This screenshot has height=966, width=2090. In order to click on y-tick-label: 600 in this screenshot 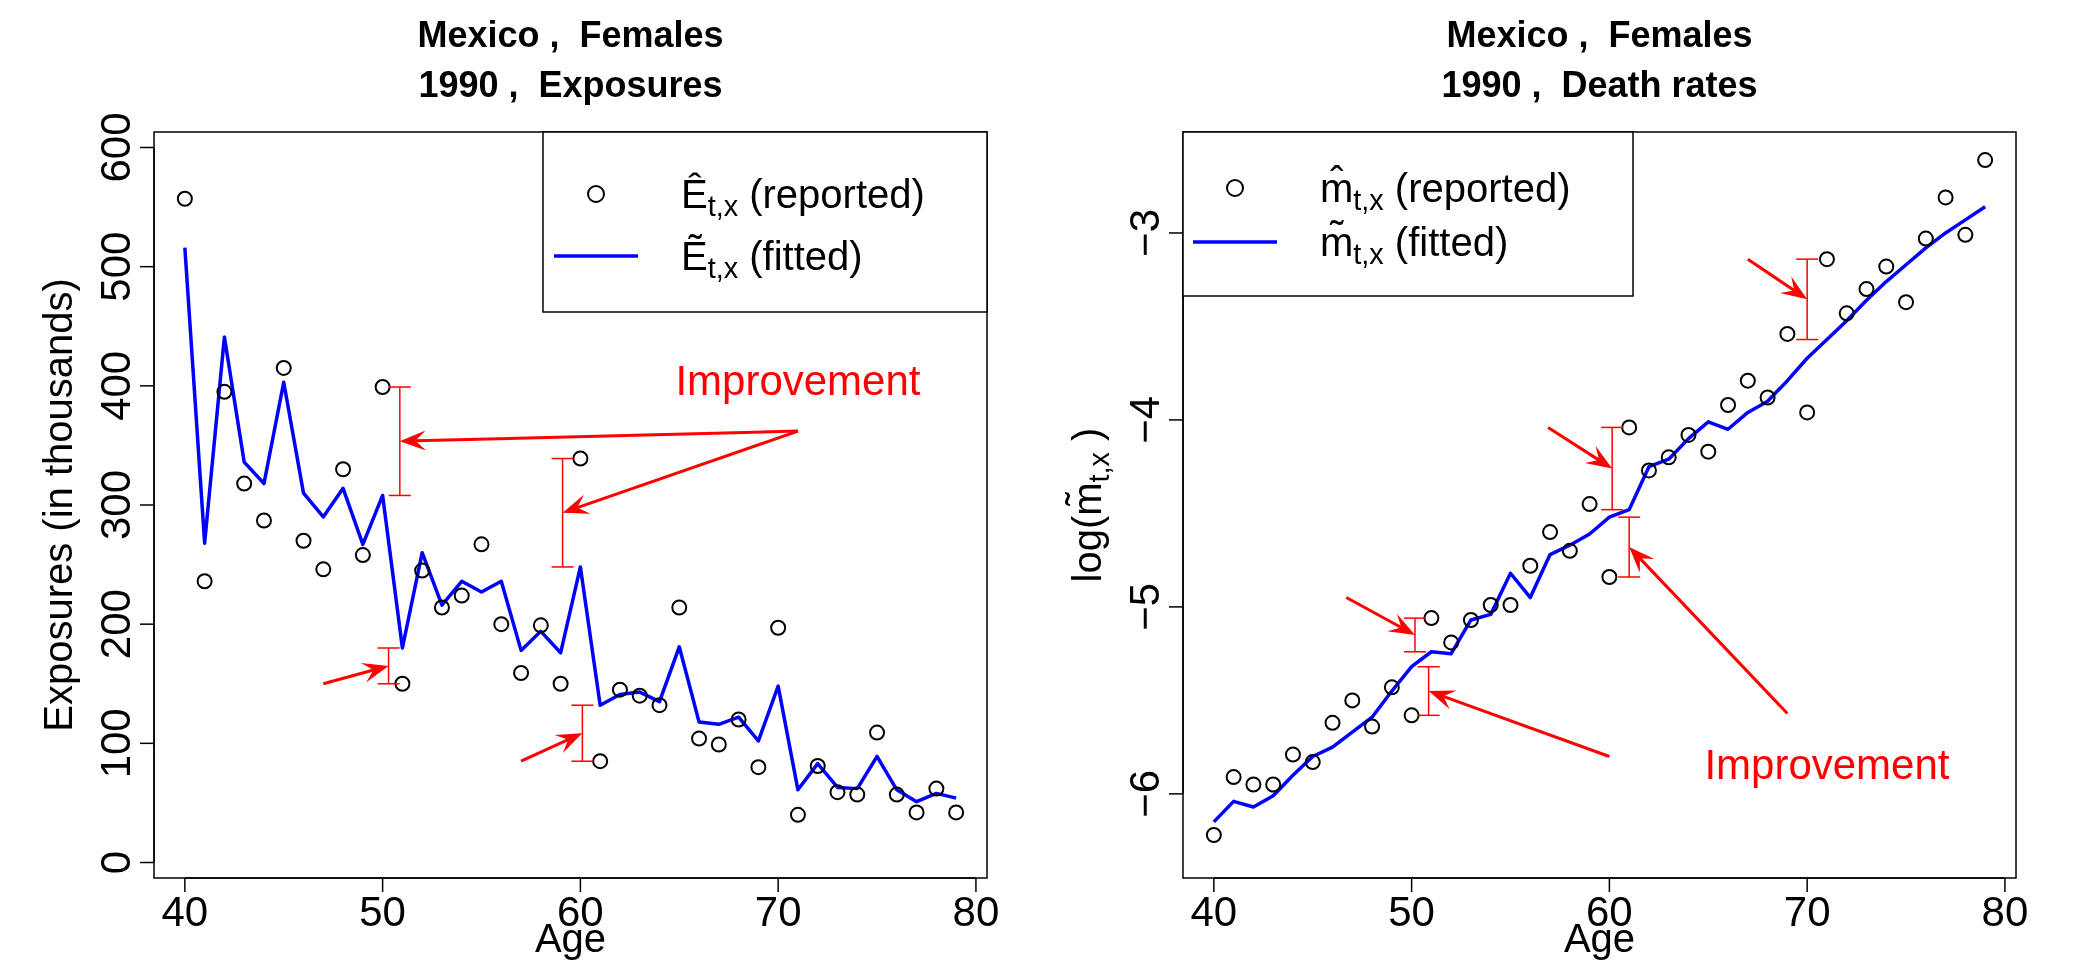, I will do `click(115, 147)`.